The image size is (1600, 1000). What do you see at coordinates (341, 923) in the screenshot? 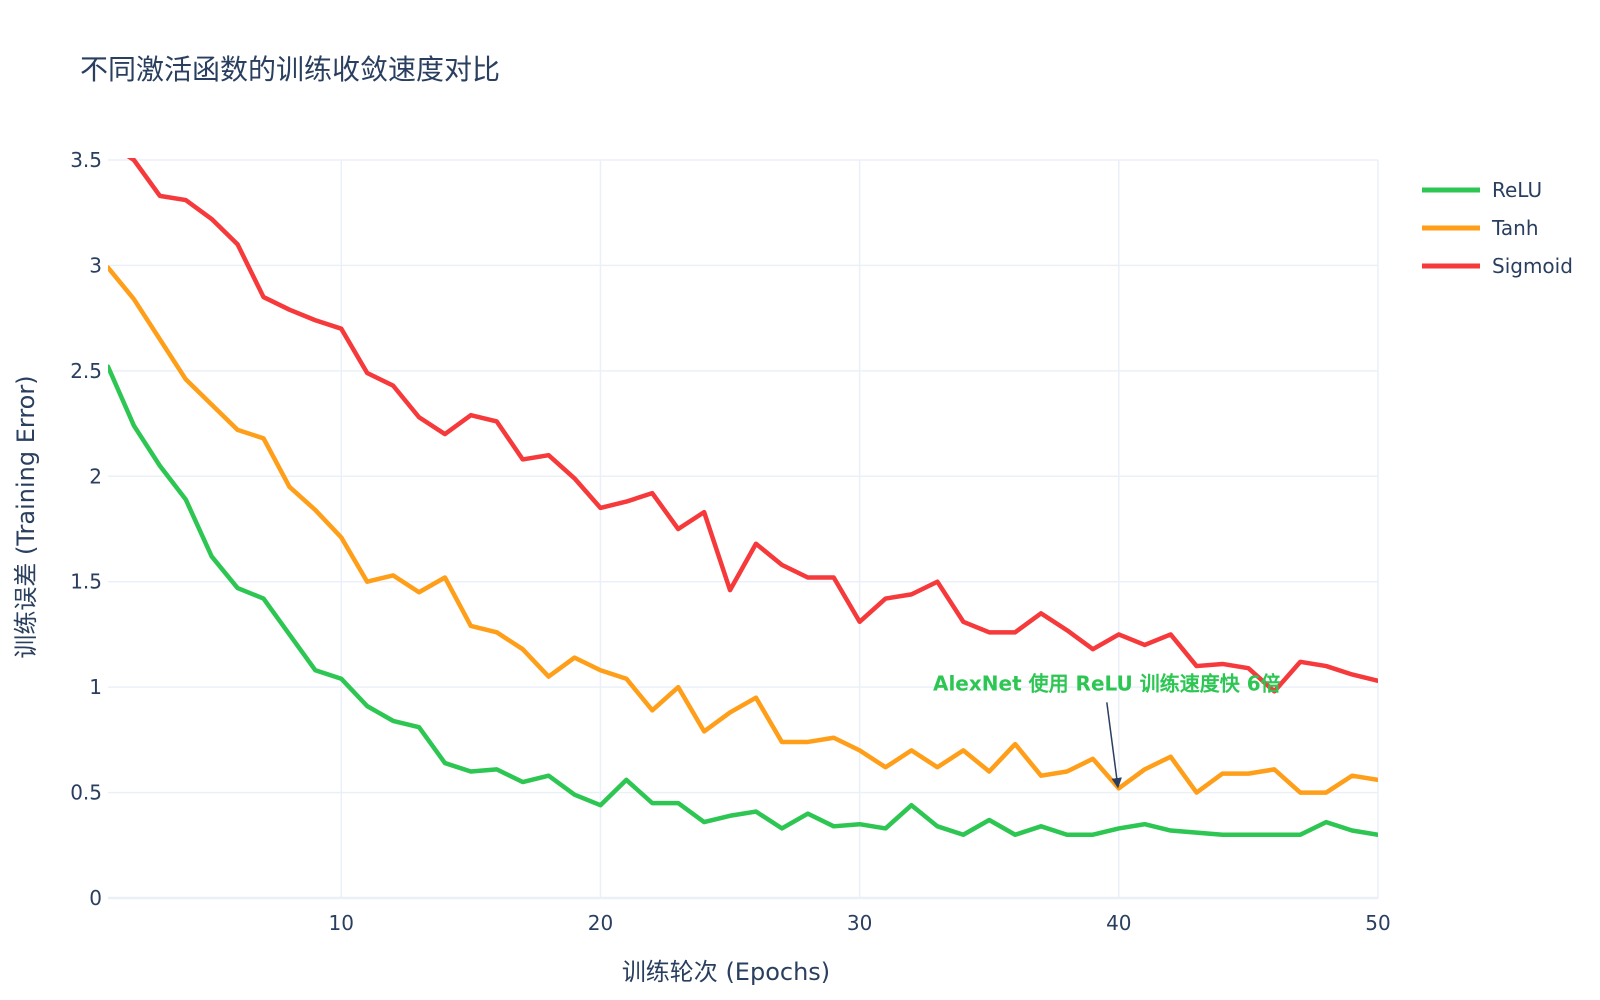
I see `x-tick-label: 10` at bounding box center [341, 923].